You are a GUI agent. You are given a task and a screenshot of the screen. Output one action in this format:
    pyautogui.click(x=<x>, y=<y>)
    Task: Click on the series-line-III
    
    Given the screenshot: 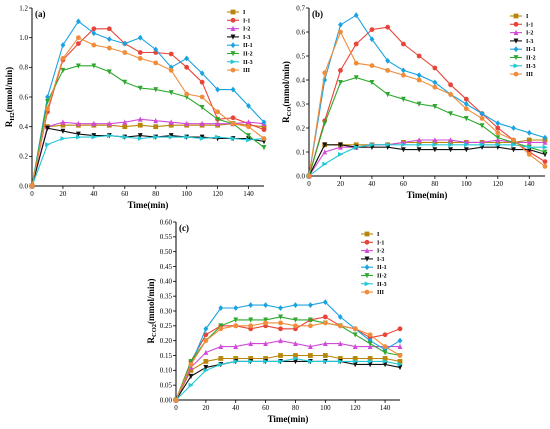 What is the action you would take?
    pyautogui.click(x=148, y=112)
    